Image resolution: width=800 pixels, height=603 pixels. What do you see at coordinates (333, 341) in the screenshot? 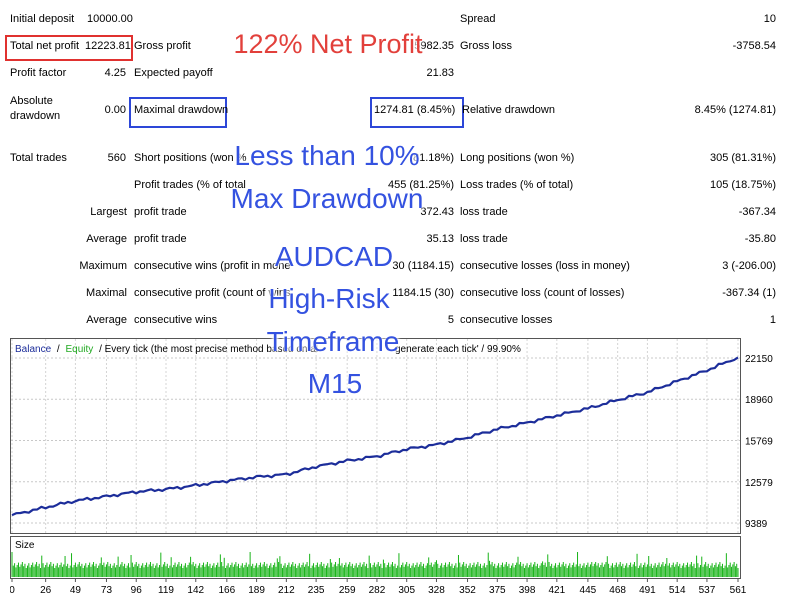
I see `overlay-timeframe-label: Timeframe` at bounding box center [333, 341].